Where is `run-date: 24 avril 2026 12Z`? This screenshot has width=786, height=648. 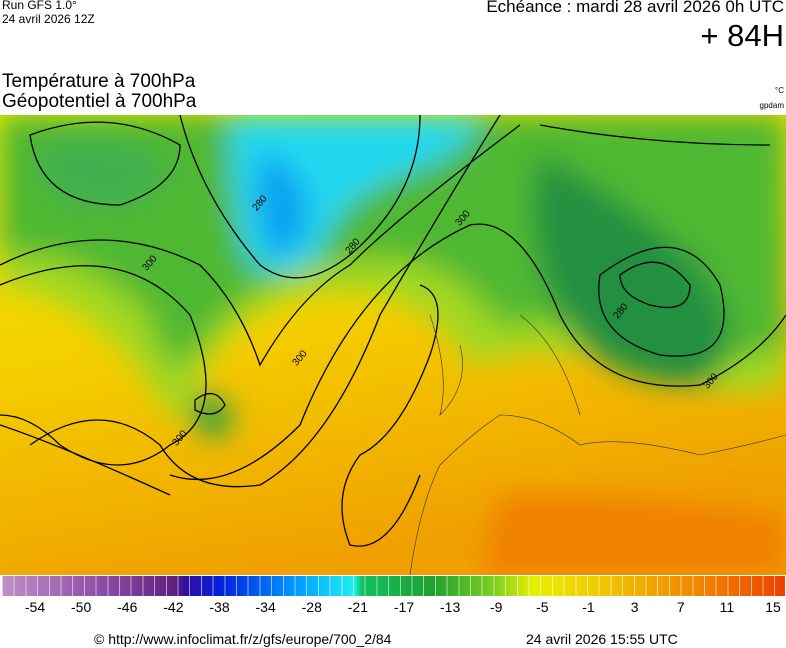
run-date: 24 avril 2026 12Z is located at coordinates (48, 19).